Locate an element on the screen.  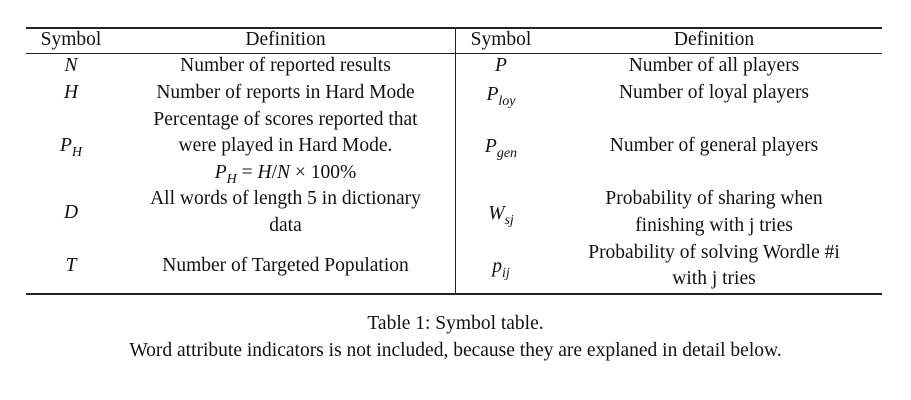
symbol-main: T is located at coordinates (71, 265).